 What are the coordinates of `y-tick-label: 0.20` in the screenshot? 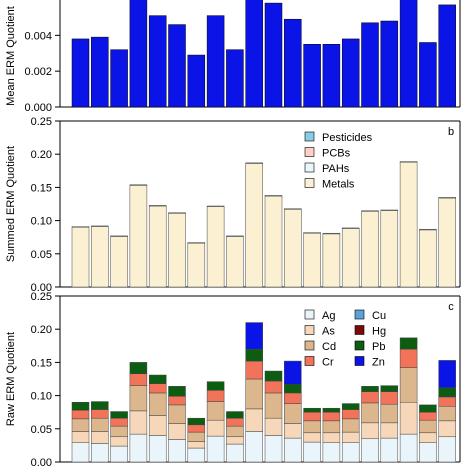 It's located at (41, 330).